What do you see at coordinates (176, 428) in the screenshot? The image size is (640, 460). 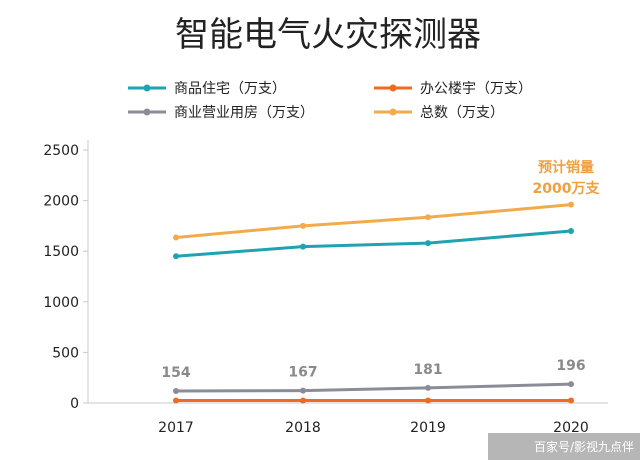 I see `x-tick-label: 2017` at bounding box center [176, 428].